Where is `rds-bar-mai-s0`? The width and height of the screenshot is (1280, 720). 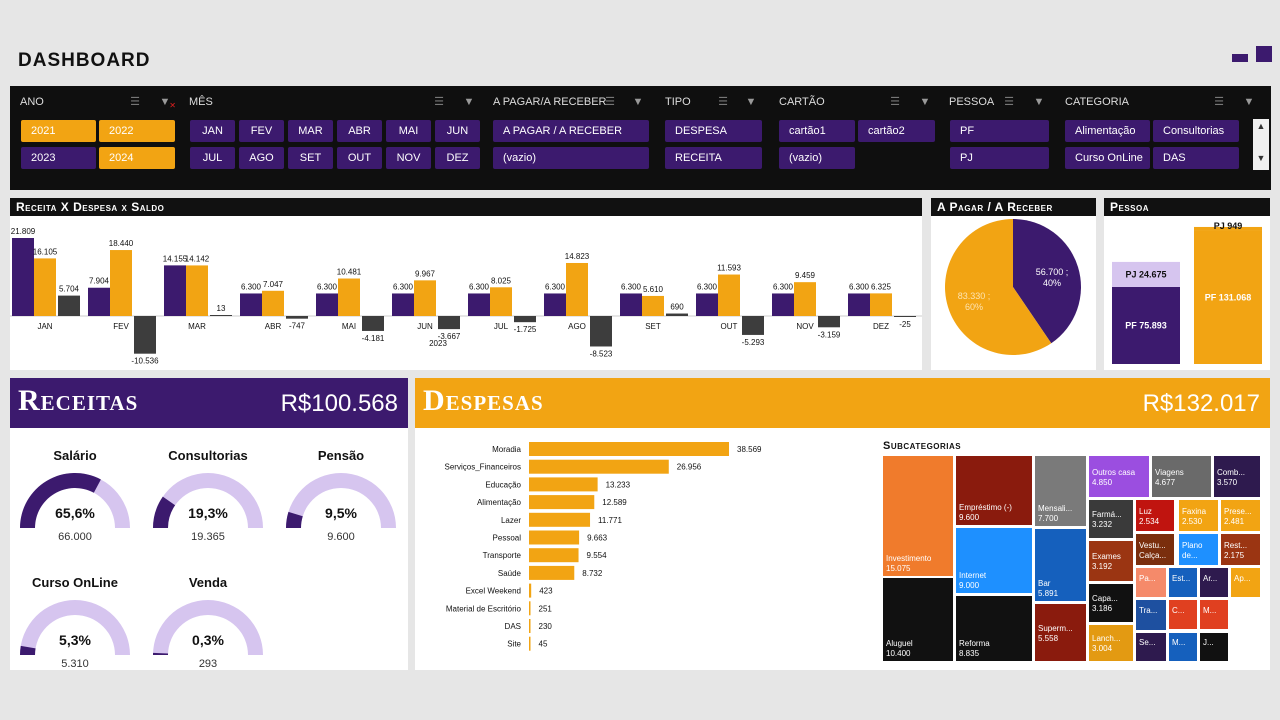 rds-bar-mai-s0 is located at coordinates (327, 304).